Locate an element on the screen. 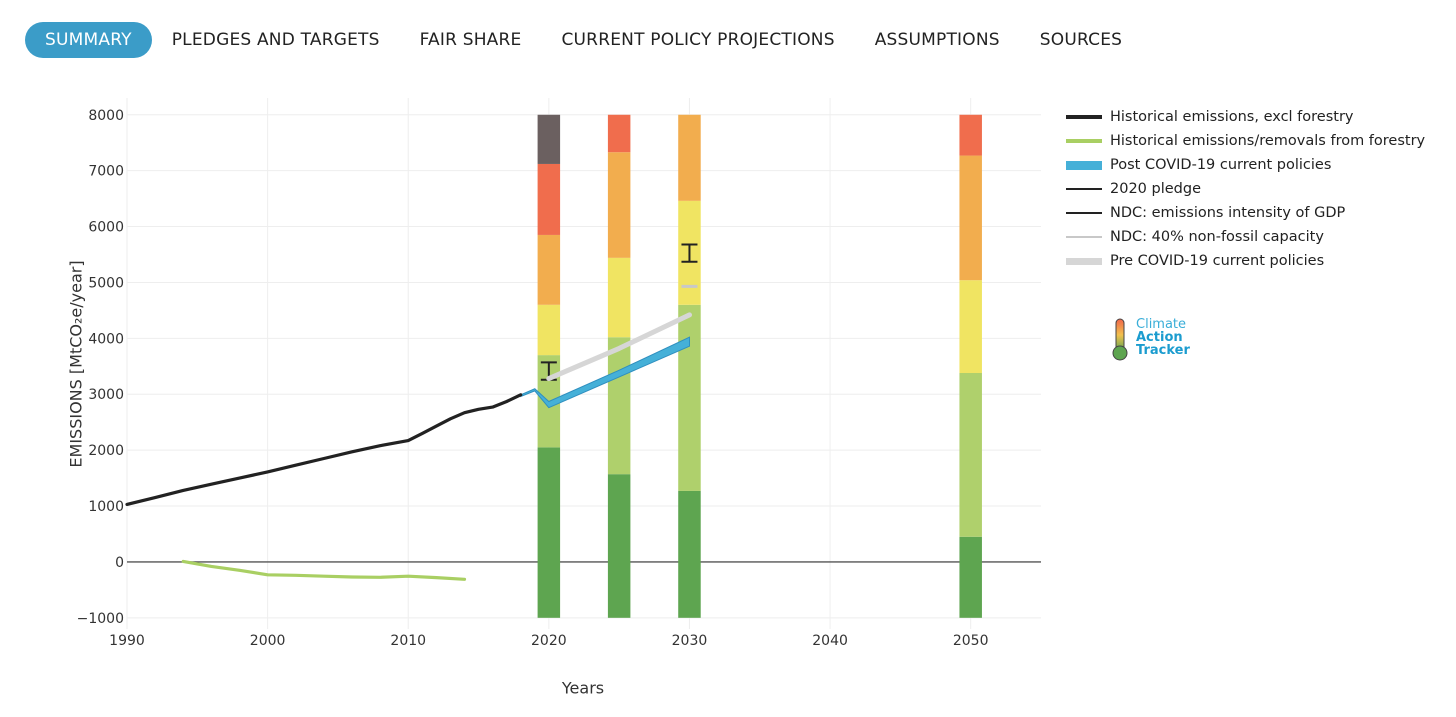 This screenshot has width=1456, height=717. tab-assumptions: ASSUMPTIONS is located at coordinates (937, 40).